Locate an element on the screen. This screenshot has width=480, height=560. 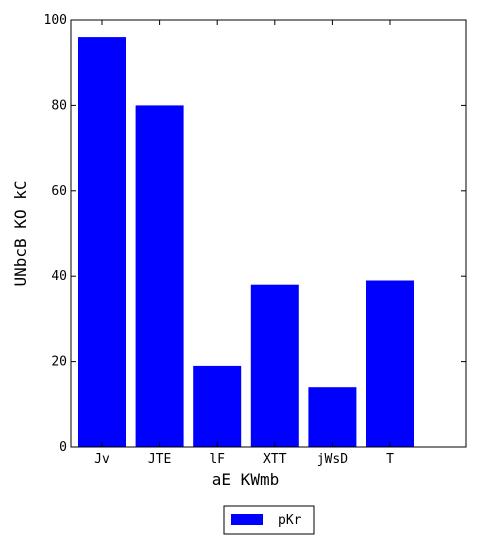
bar-lF is located at coordinates (217, 406).